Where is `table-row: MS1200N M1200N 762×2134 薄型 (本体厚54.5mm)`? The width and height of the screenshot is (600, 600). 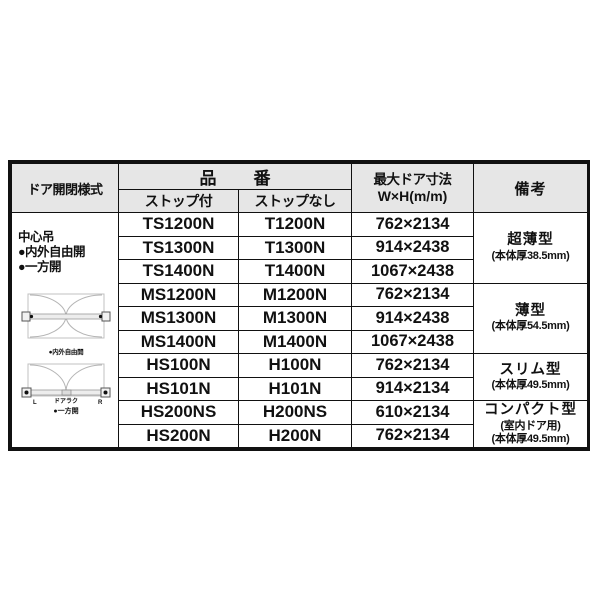
table-row: MS1200N M1200N 762×2134 薄型 (本体厚54.5mm) is located at coordinates (300, 318).